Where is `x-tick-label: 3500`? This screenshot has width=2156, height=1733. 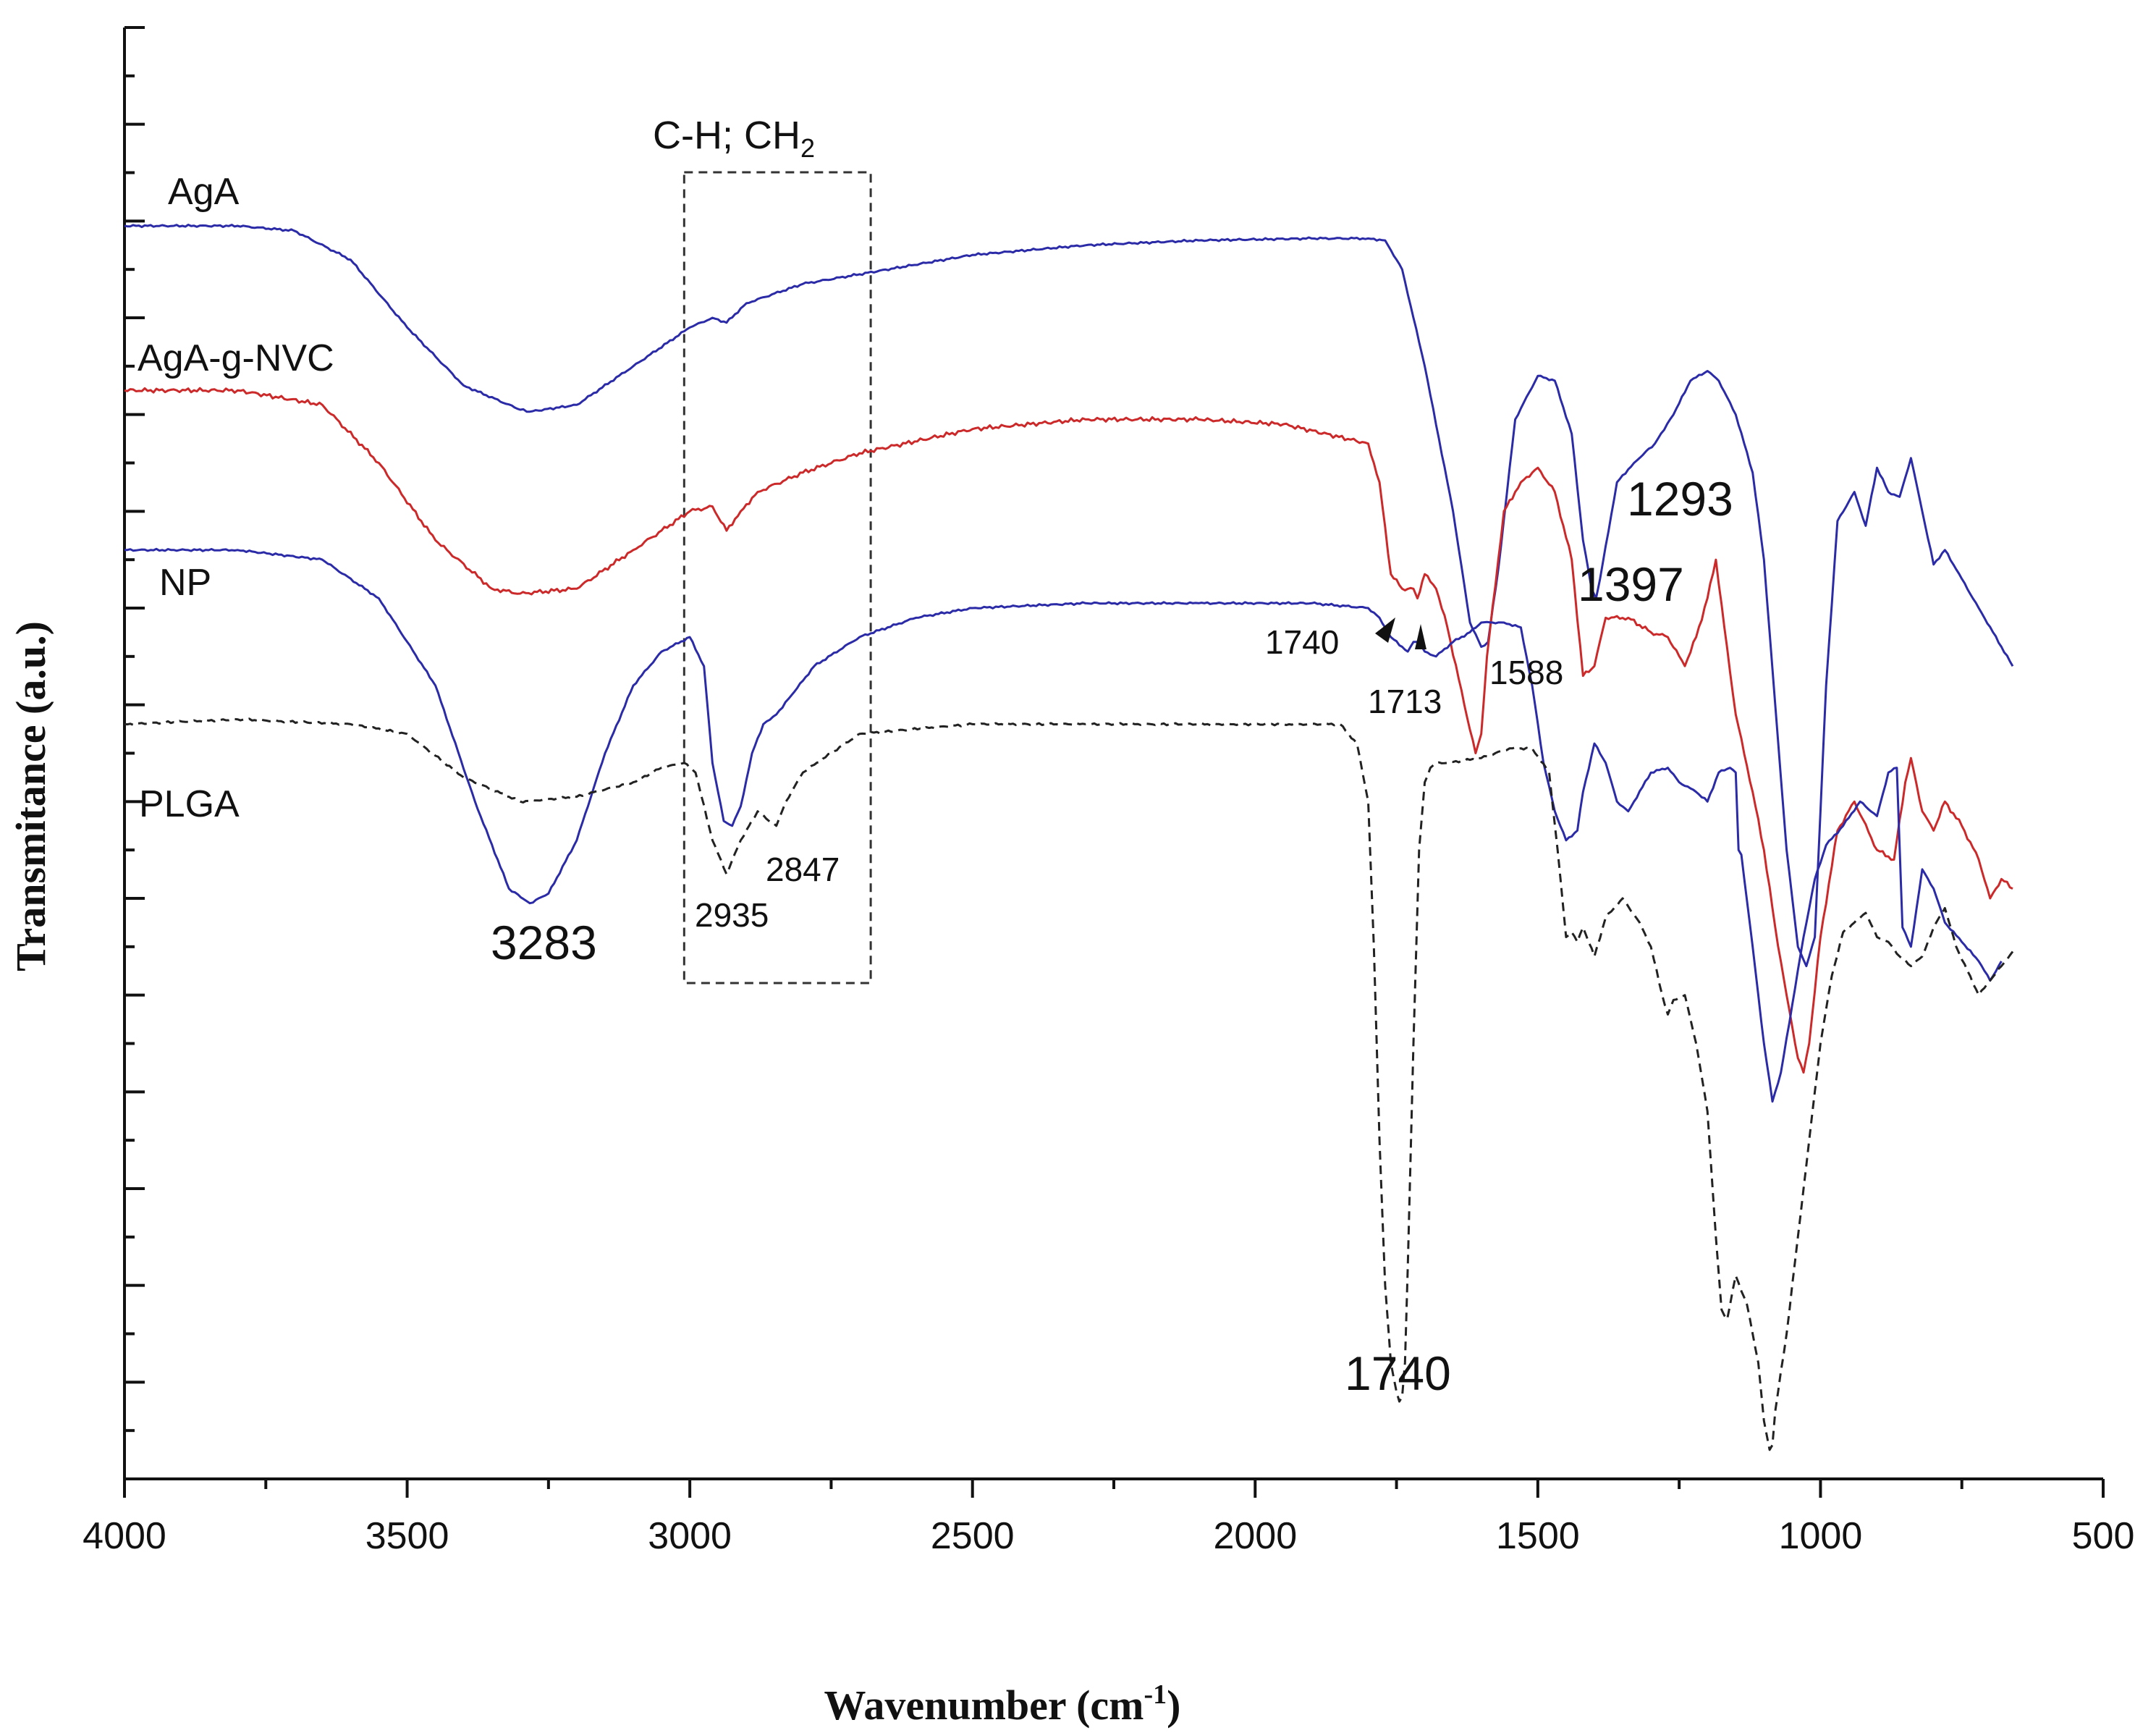 x-tick-label: 3500 is located at coordinates (407, 1536).